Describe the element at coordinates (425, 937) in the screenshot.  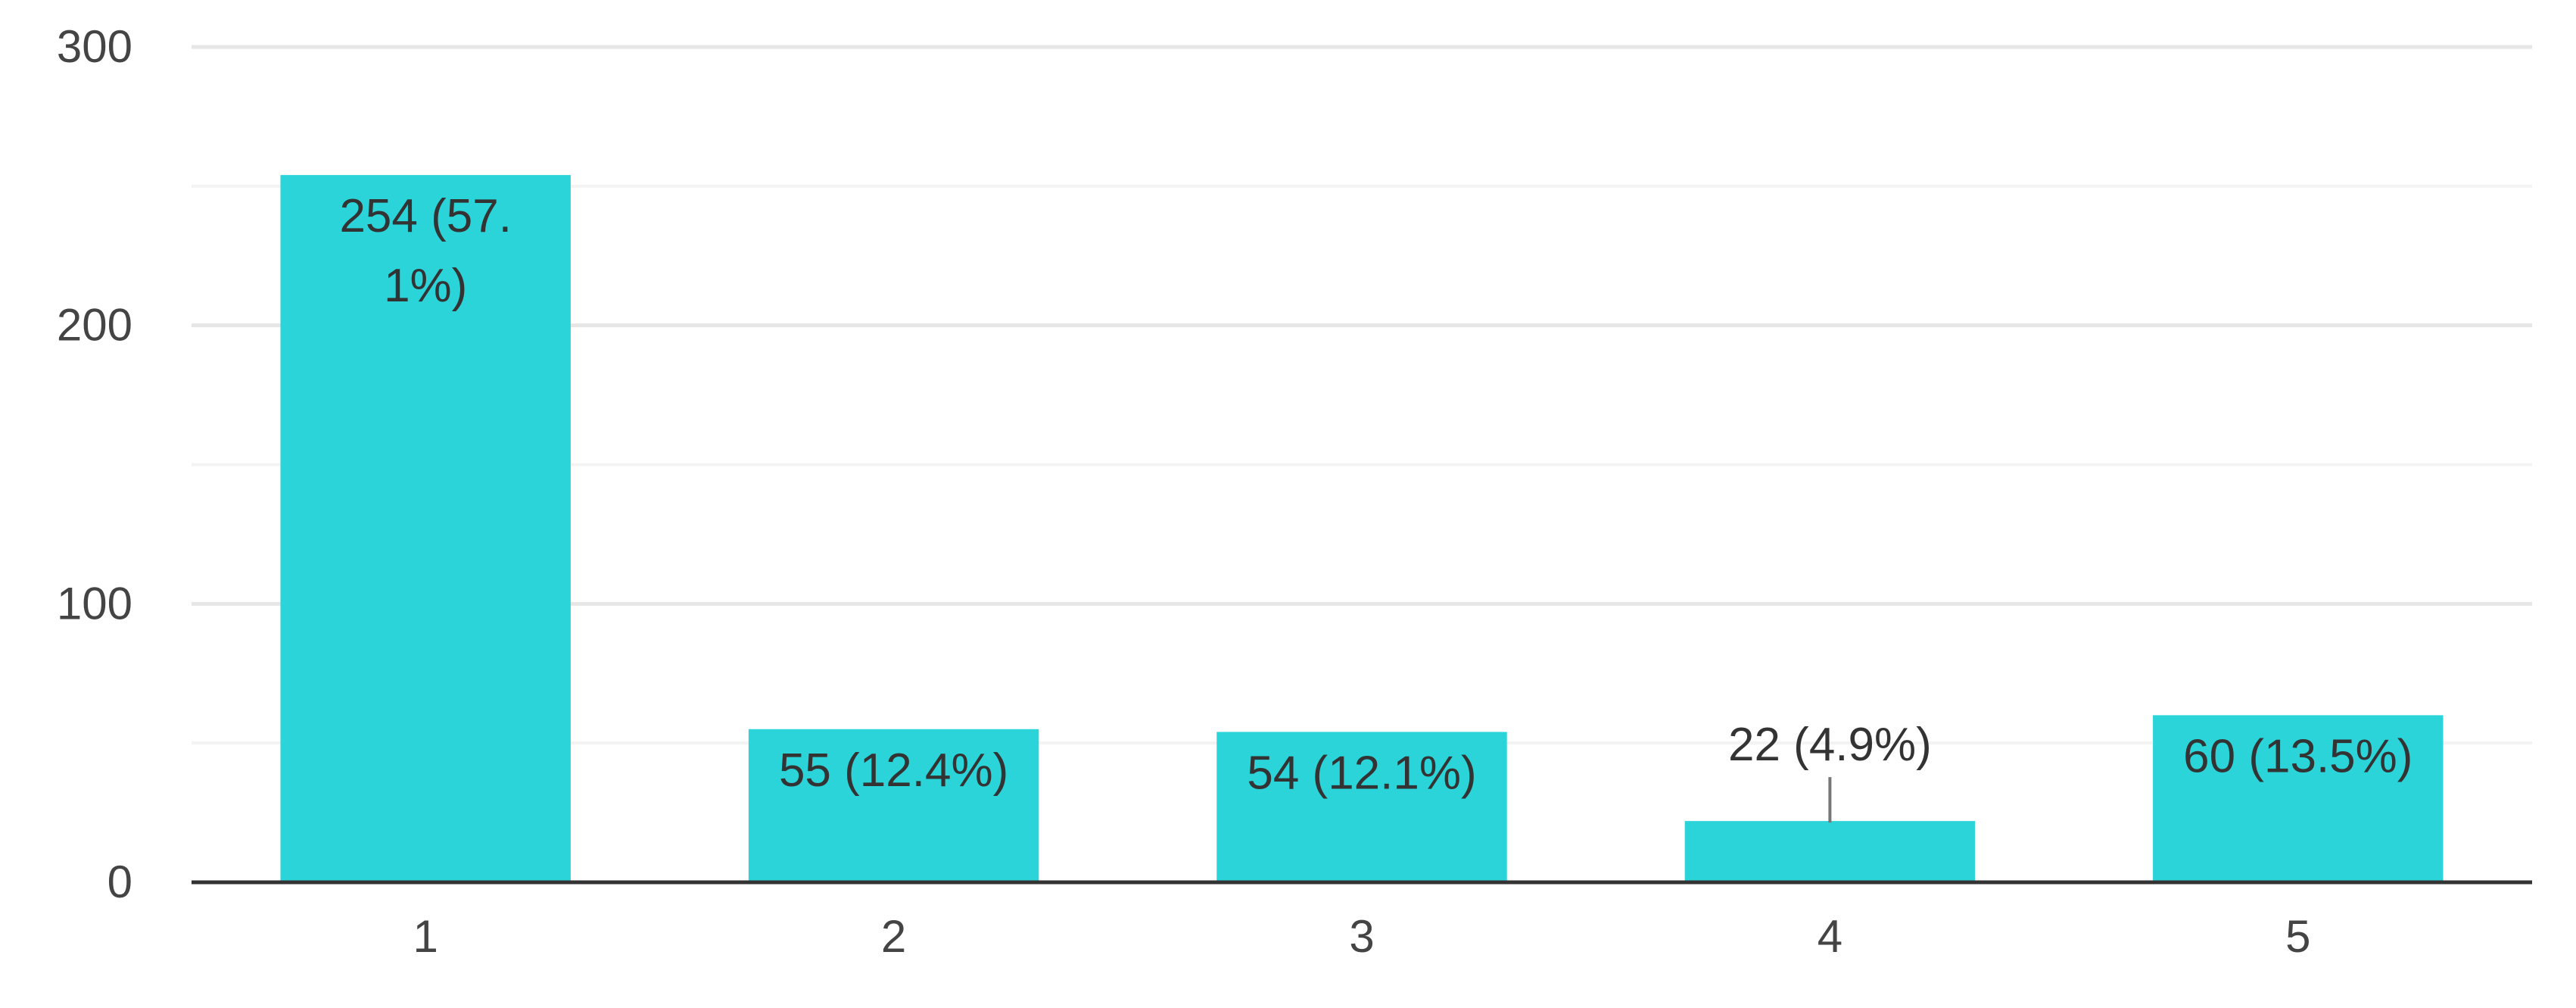
I see `x-tick-label: 1` at that location.